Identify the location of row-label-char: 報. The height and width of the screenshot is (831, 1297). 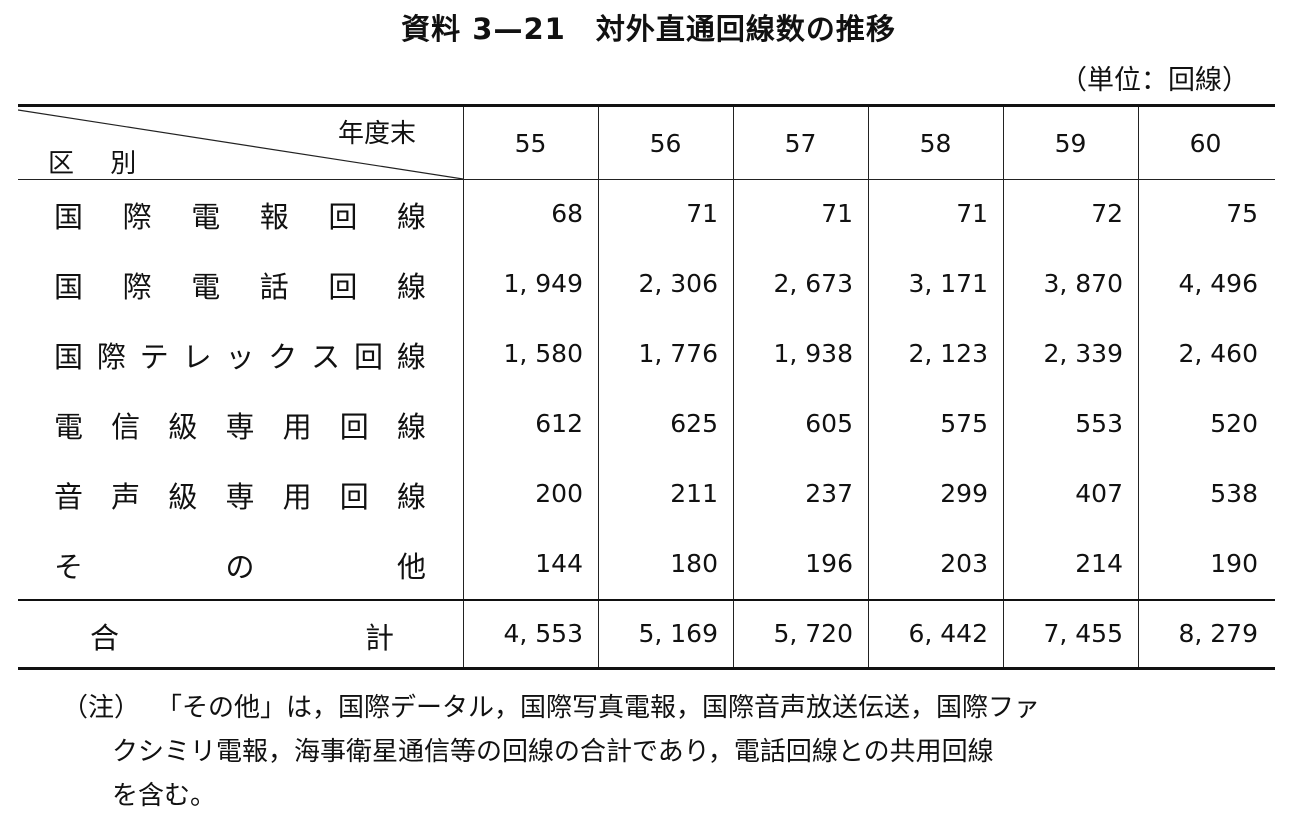
(274, 217).